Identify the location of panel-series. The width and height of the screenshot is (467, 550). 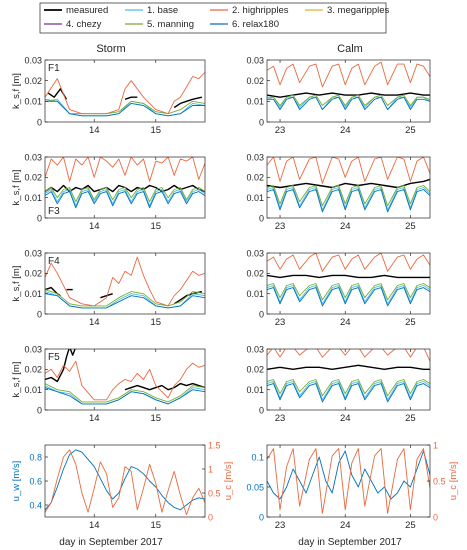
(348, 185).